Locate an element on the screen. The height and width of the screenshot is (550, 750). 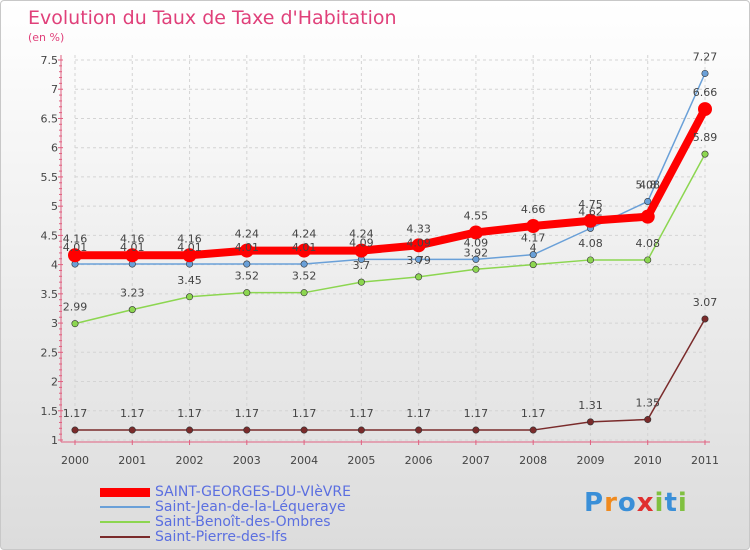
data-label: 3.23 is located at coordinates (132, 293).